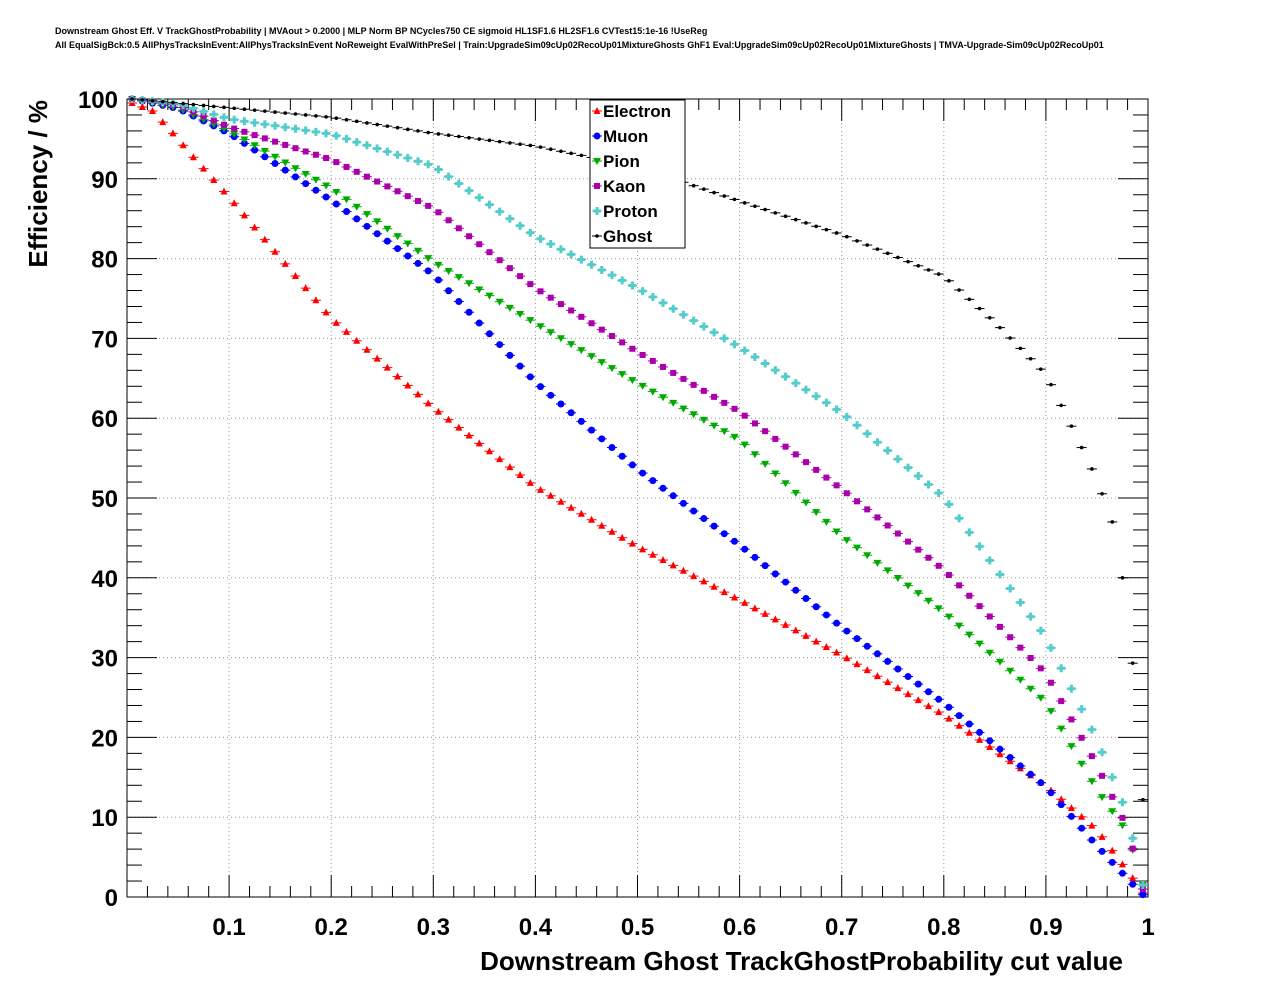 The image size is (1276, 996). I want to click on legend-label-electron: Electron, so click(637, 111).